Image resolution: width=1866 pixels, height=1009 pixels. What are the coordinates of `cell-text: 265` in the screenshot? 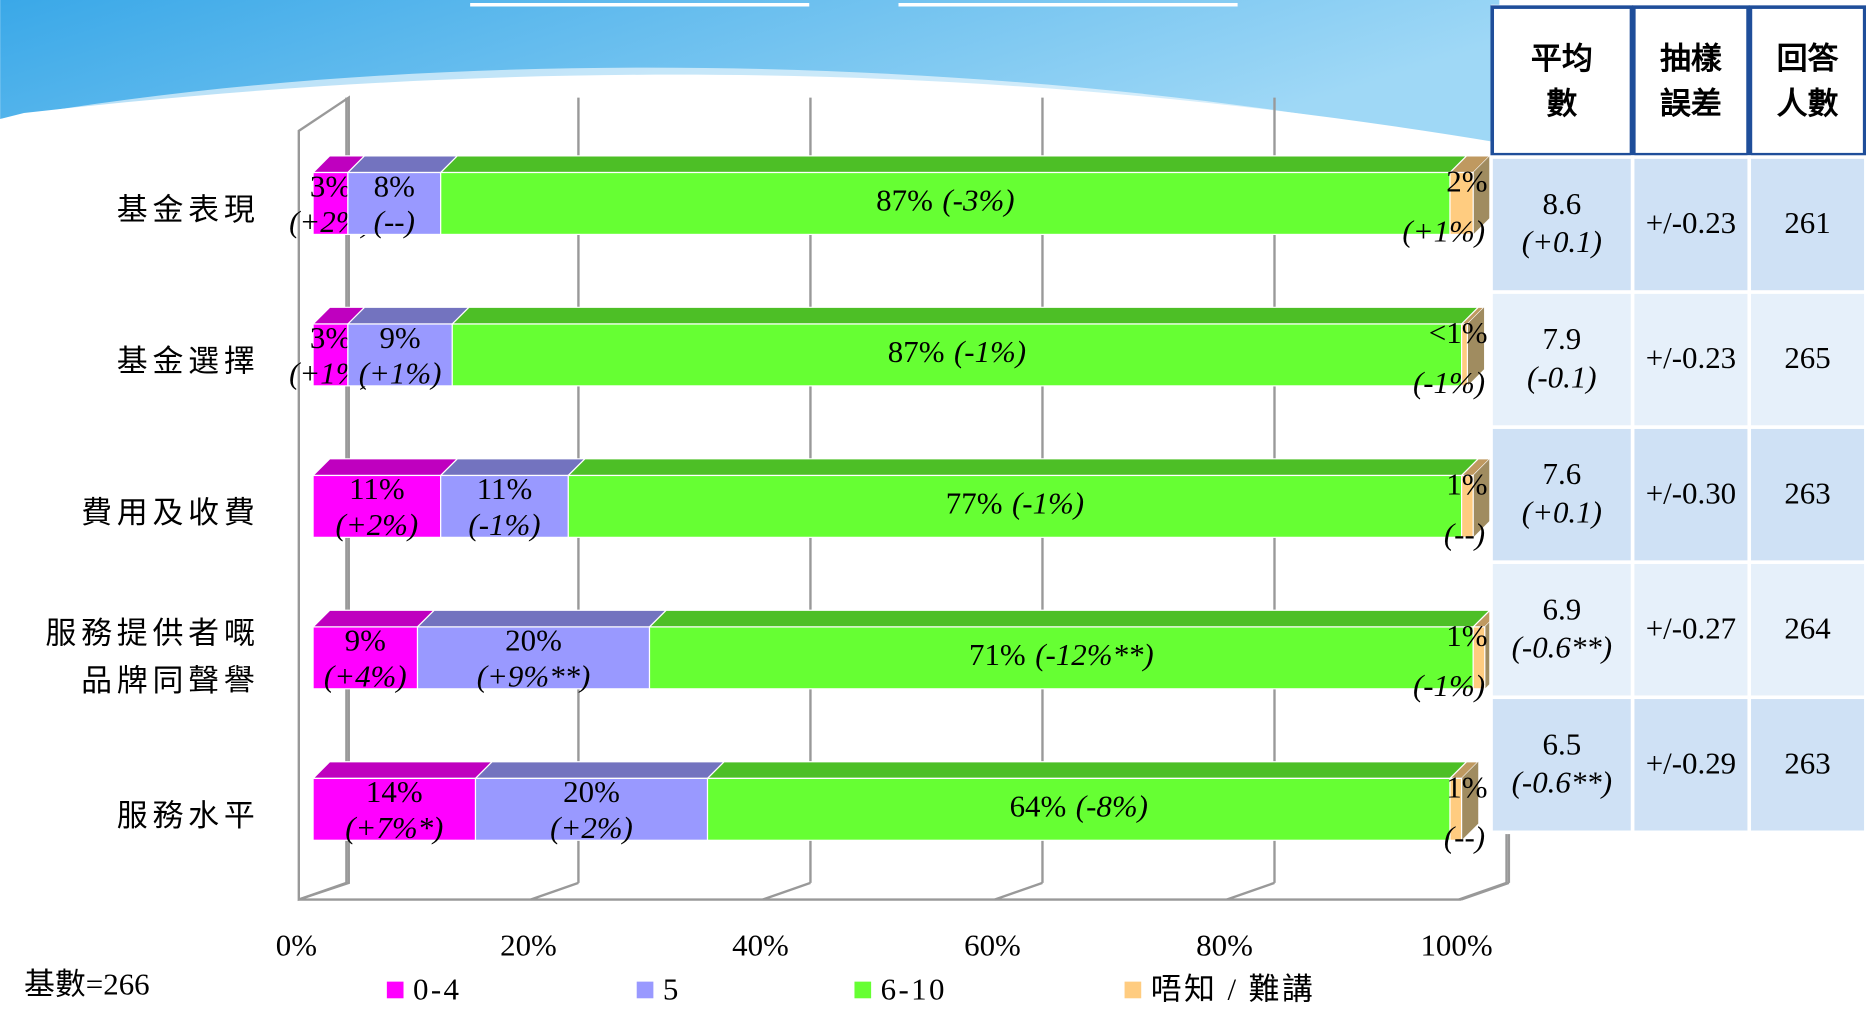 It's located at (1807, 357).